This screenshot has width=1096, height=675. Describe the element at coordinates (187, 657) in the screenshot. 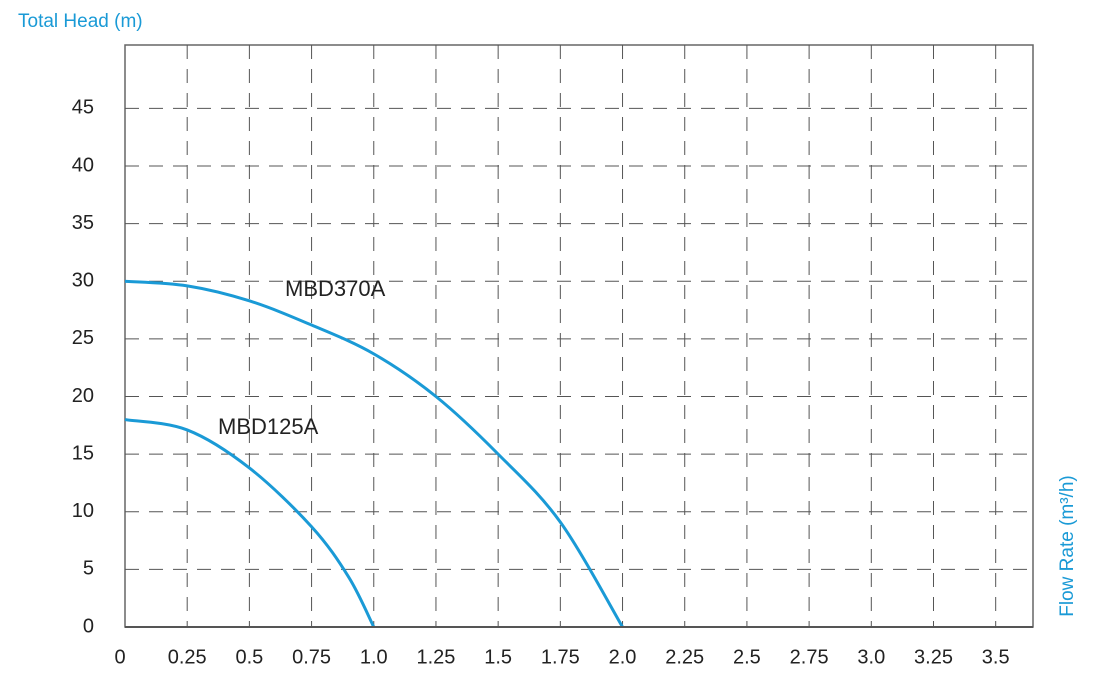

I see `x-tick-label: 0.25` at that location.